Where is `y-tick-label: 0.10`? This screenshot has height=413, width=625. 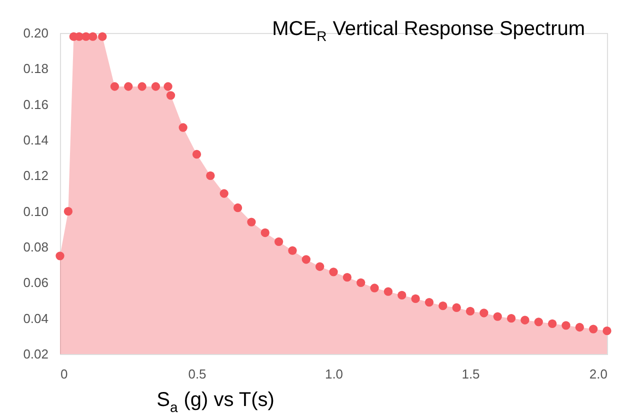 y-tick-label: 0.10 is located at coordinates (35, 211).